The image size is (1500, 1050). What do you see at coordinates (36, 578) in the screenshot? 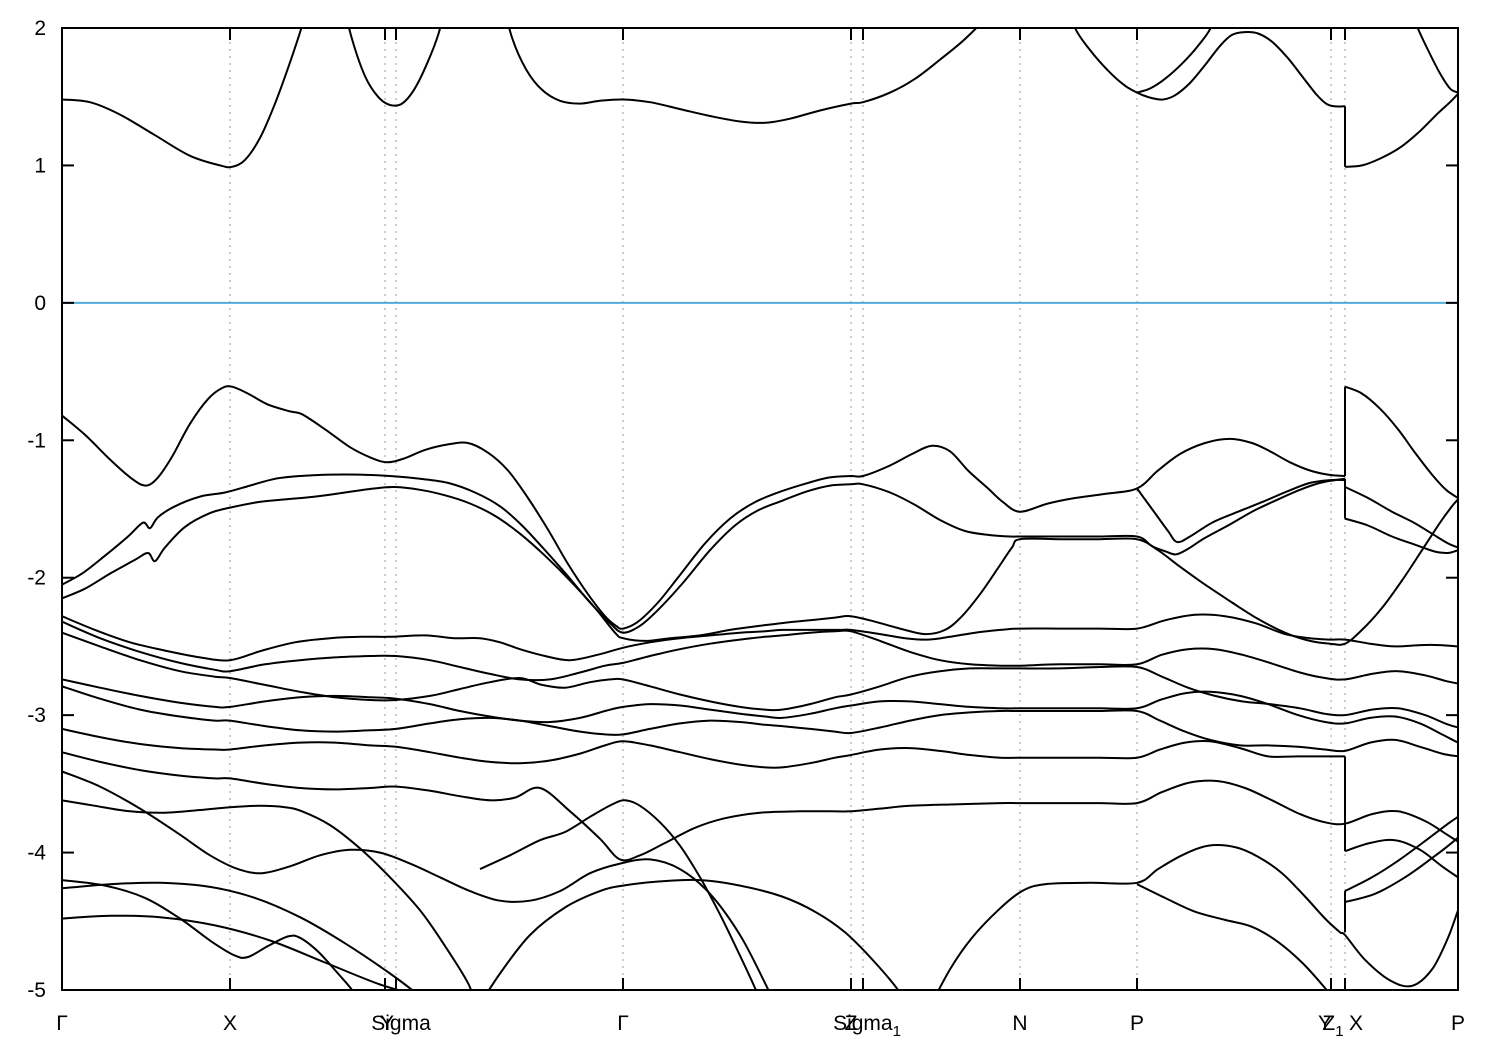
I see `y-tick-label: -2` at bounding box center [36, 578].